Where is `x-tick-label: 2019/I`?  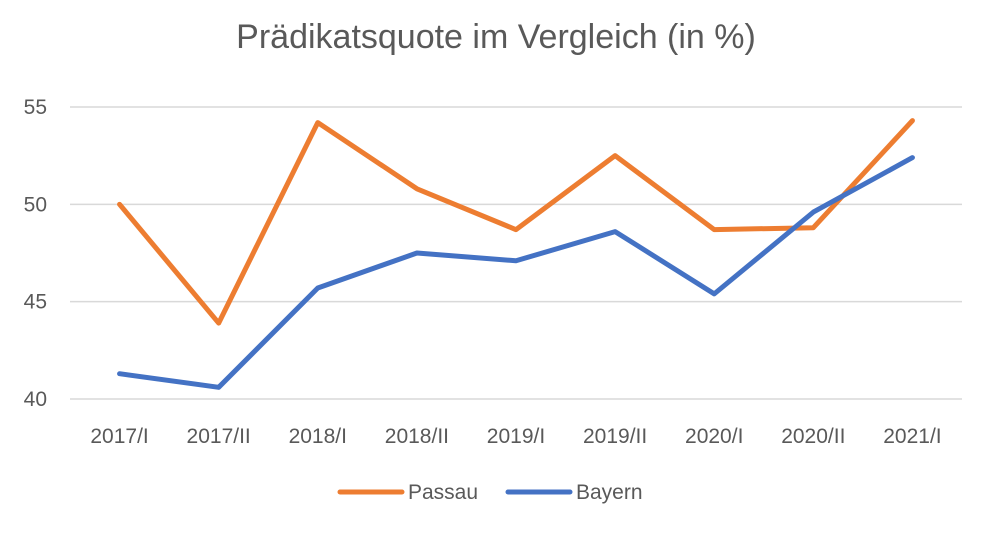
x-tick-label: 2019/I is located at coordinates (516, 436).